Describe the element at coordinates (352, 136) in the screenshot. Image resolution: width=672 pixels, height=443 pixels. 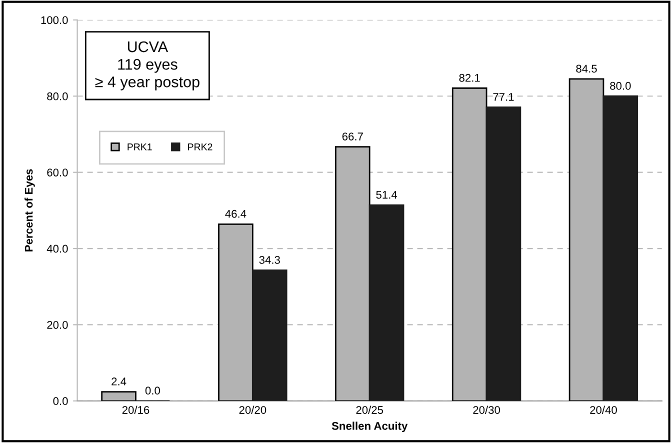
I see `data-label: 66.7` at that location.